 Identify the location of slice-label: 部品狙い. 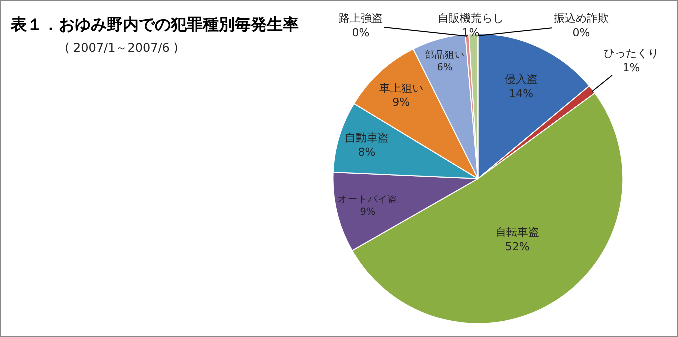
(444, 55).